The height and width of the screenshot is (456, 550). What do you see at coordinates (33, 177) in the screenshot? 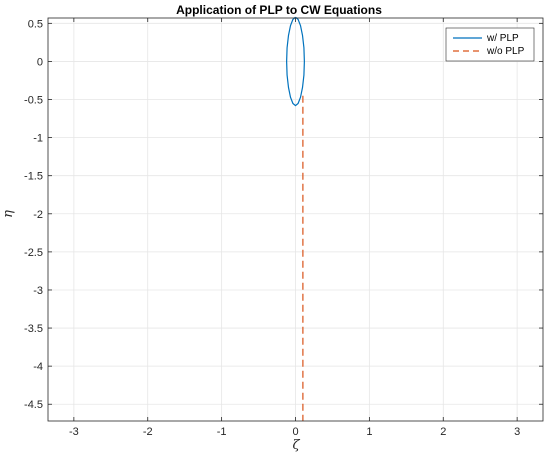
I see `y-tick-label: -1.5` at bounding box center [33, 177].